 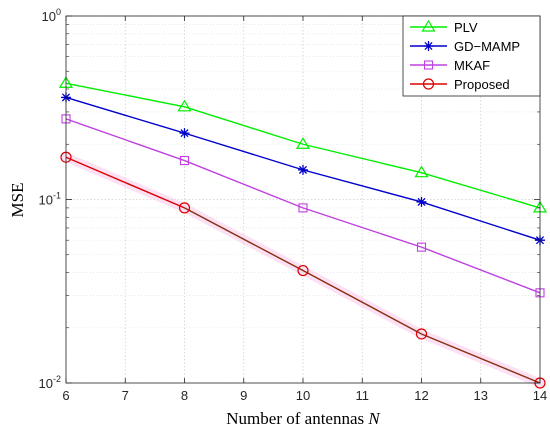 What do you see at coordinates (243, 395) in the screenshot?
I see `x-tick-label: 9` at bounding box center [243, 395].